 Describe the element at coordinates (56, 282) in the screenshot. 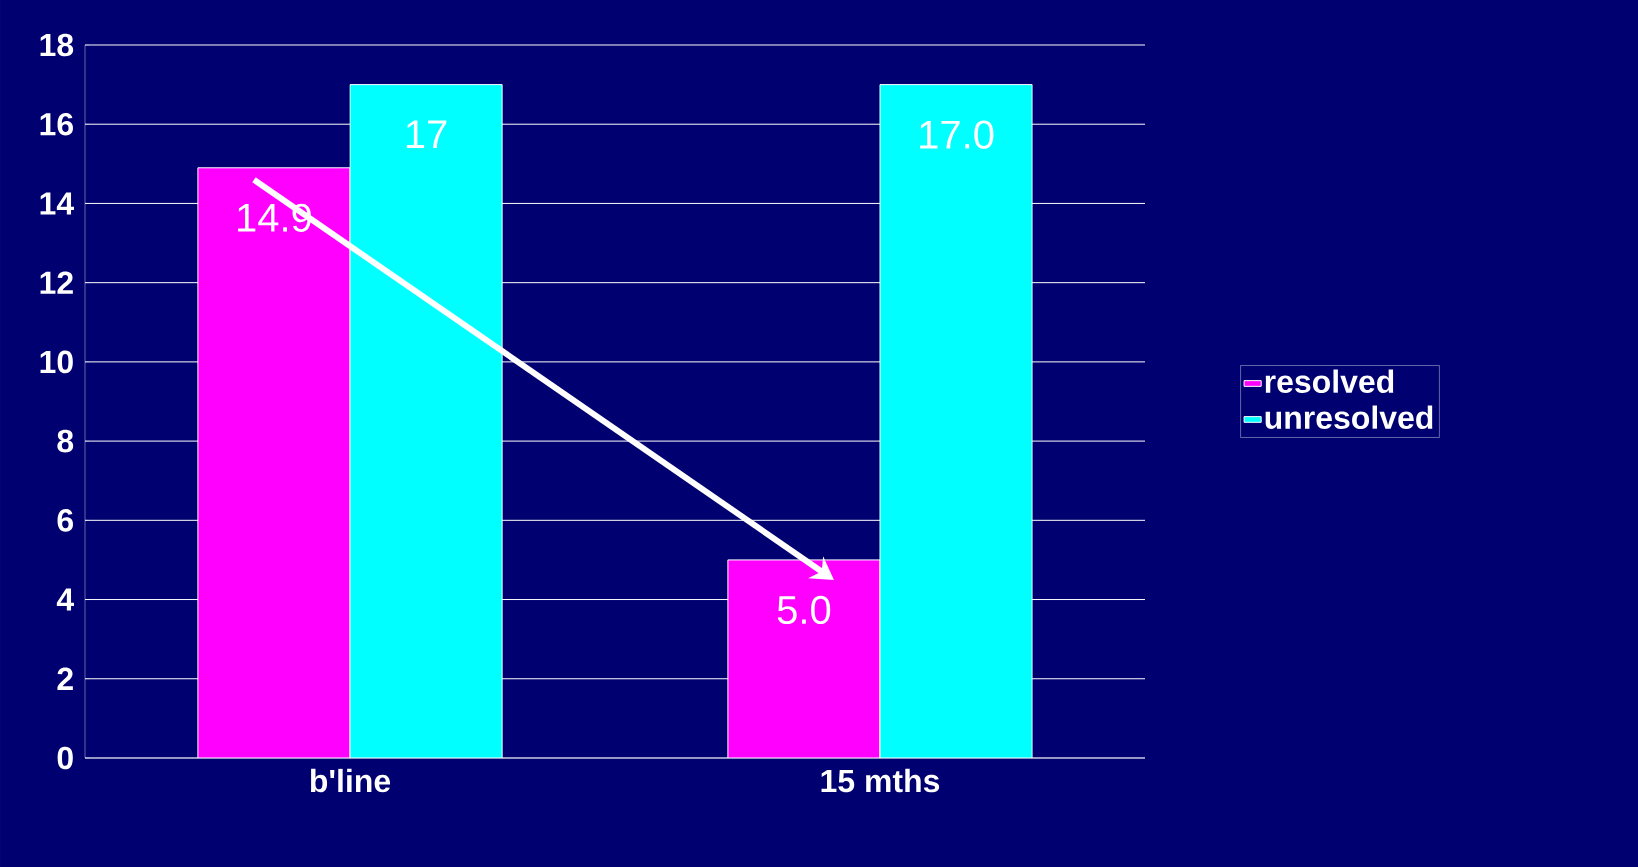

I see `y-tick-label: 12` at that location.